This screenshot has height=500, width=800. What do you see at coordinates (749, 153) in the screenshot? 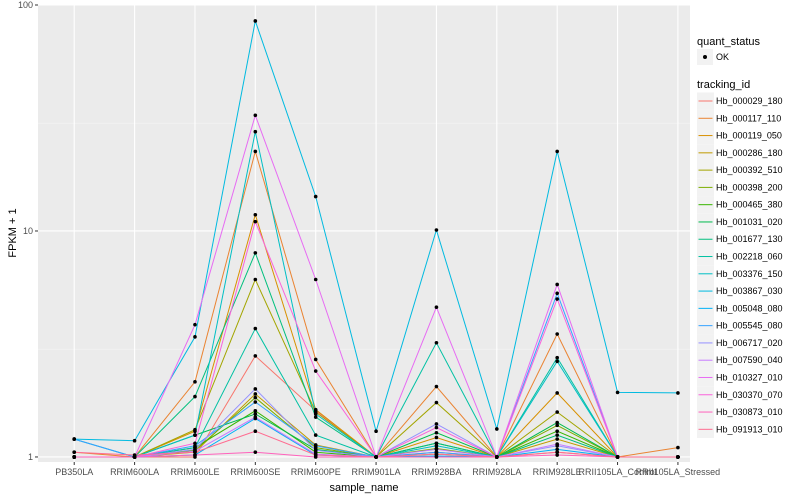
I see `legend-label: Hb_000286_180` at bounding box center [749, 153].